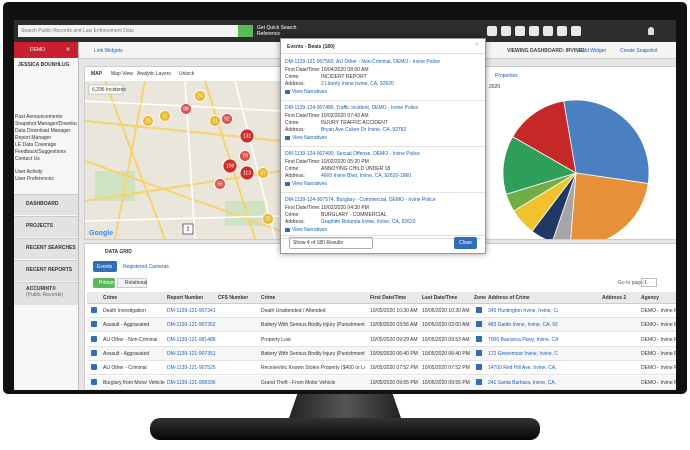 The width and height of the screenshot is (690, 450). What do you see at coordinates (191, 325) in the screenshot?
I see `grid-cell: DM-1139-121-907352` at bounding box center [191, 325].